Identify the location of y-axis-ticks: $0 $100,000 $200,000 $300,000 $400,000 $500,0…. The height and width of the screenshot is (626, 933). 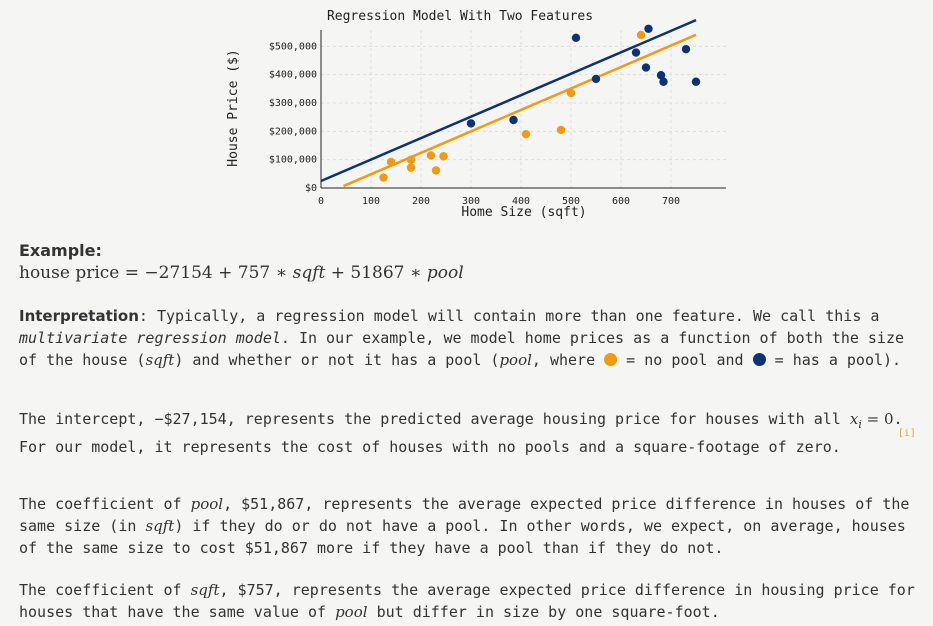
(293, 117).